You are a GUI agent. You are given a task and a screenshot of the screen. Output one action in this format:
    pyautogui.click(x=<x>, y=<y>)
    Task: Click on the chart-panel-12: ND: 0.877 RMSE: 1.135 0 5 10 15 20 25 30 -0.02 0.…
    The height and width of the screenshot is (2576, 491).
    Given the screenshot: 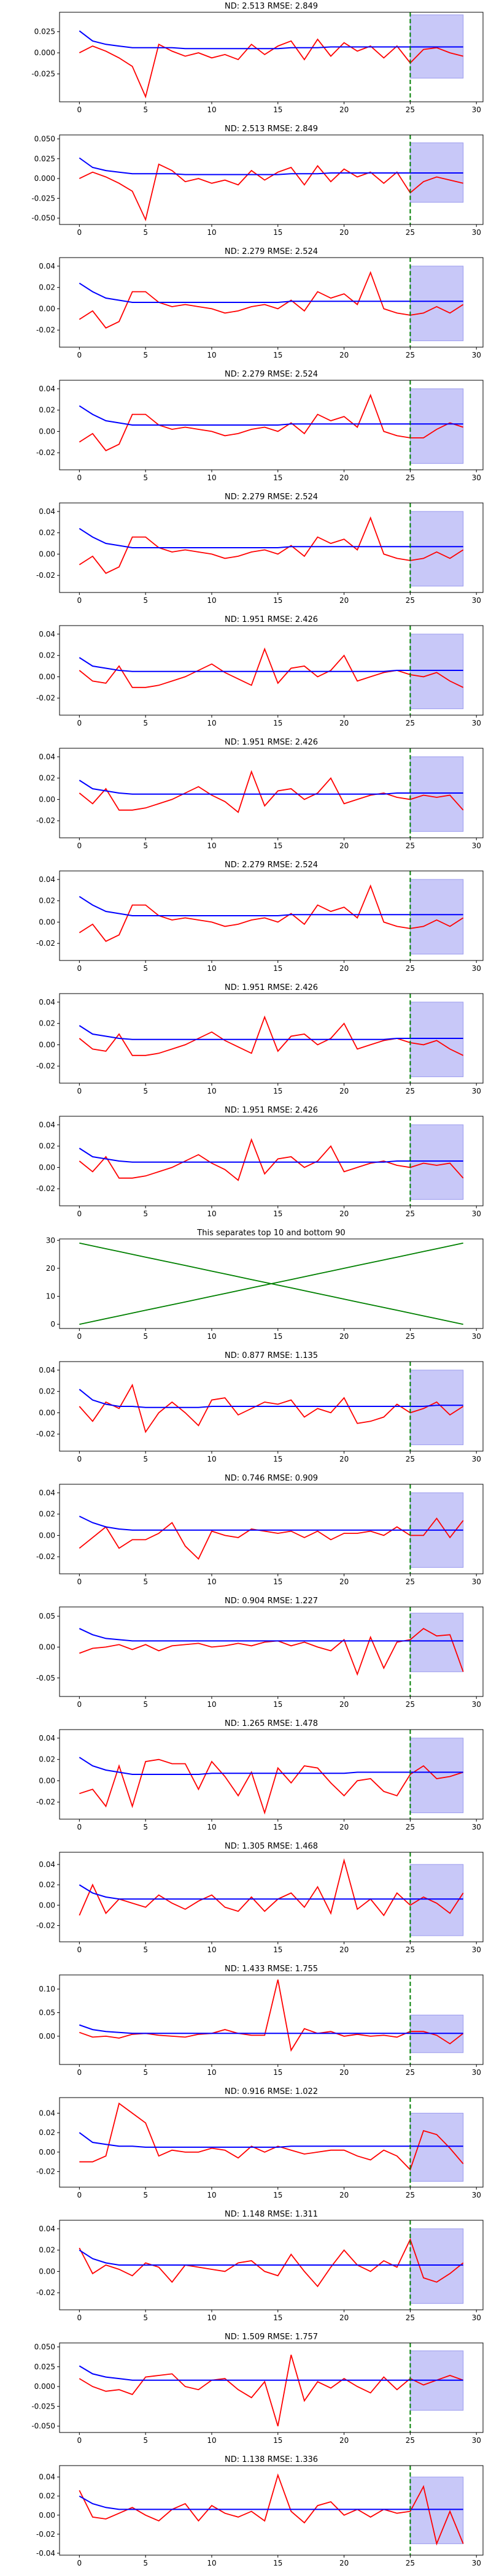 What is the action you would take?
    pyautogui.click(x=260, y=1407)
    